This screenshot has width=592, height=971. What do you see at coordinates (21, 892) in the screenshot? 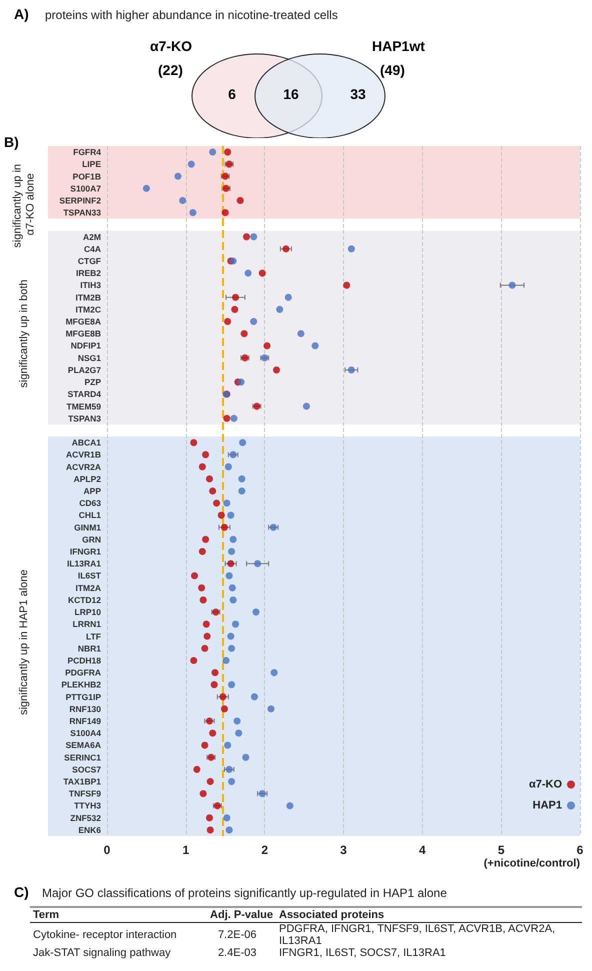
I see `text: C)` at bounding box center [21, 892].